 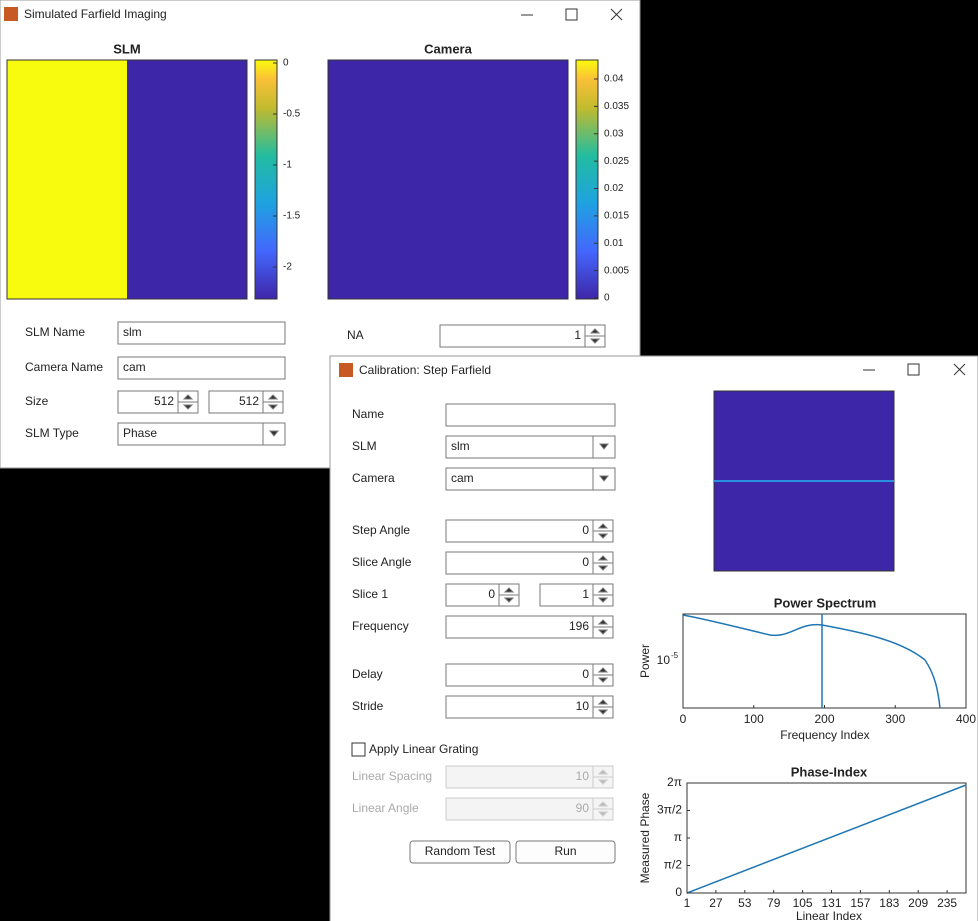 What do you see at coordinates (673, 865) in the screenshot?
I see `y-tick-label: π/2` at bounding box center [673, 865].